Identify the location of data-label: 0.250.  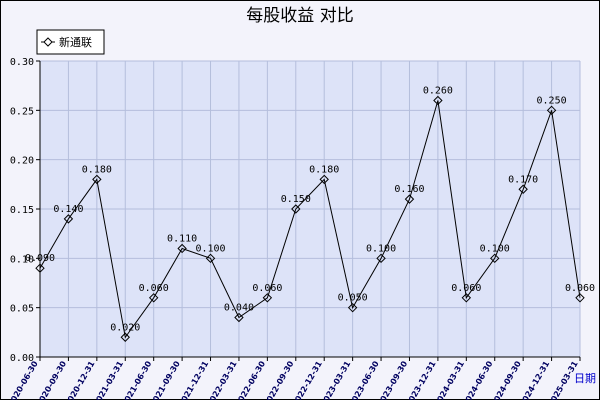
(552, 100).